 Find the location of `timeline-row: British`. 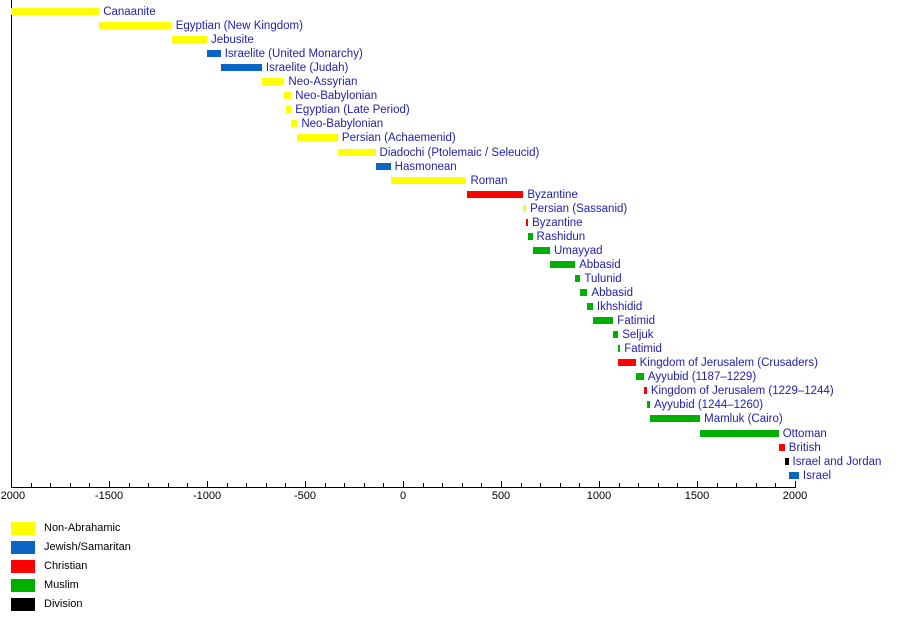

timeline-row: British is located at coordinates (450, 448).